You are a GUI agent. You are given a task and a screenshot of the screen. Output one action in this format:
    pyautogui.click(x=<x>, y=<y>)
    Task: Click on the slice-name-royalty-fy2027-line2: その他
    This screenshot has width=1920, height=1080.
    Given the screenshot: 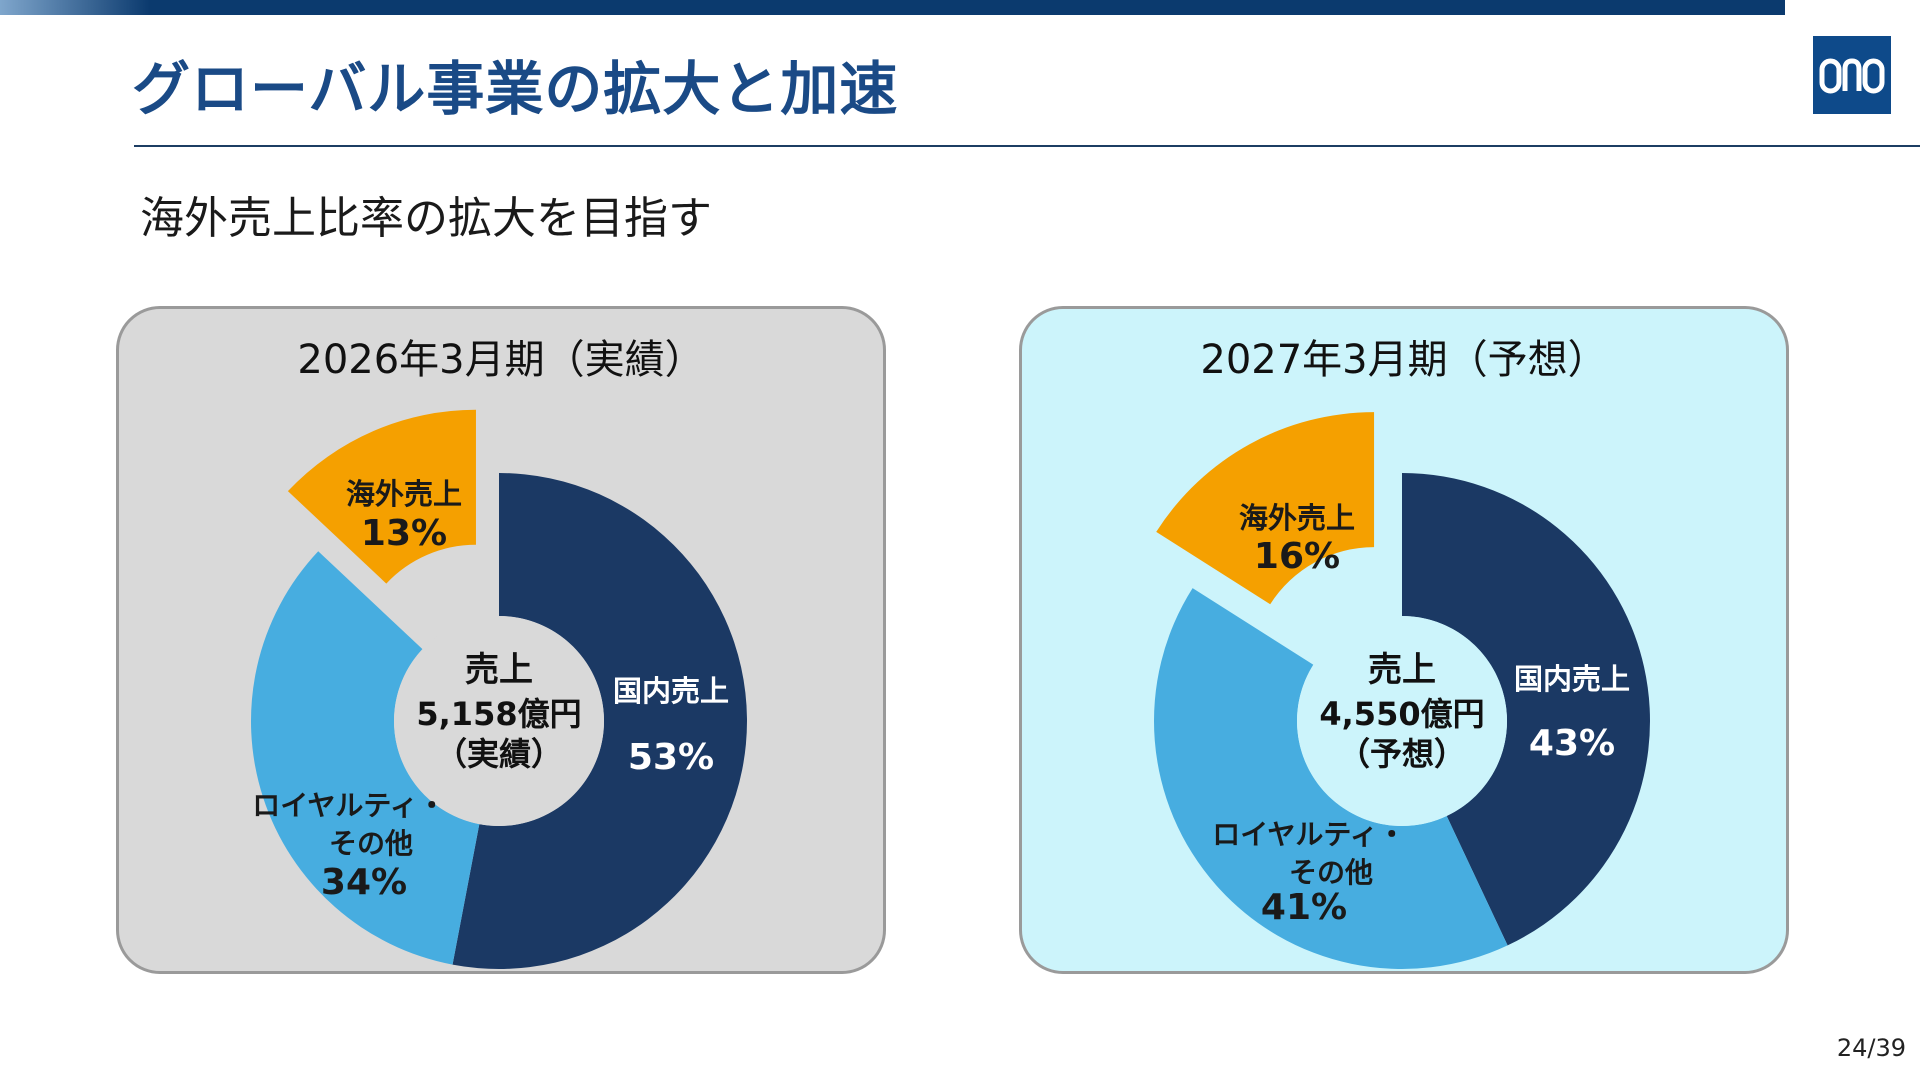 What is the action you would take?
    pyautogui.click(x=1331, y=872)
    